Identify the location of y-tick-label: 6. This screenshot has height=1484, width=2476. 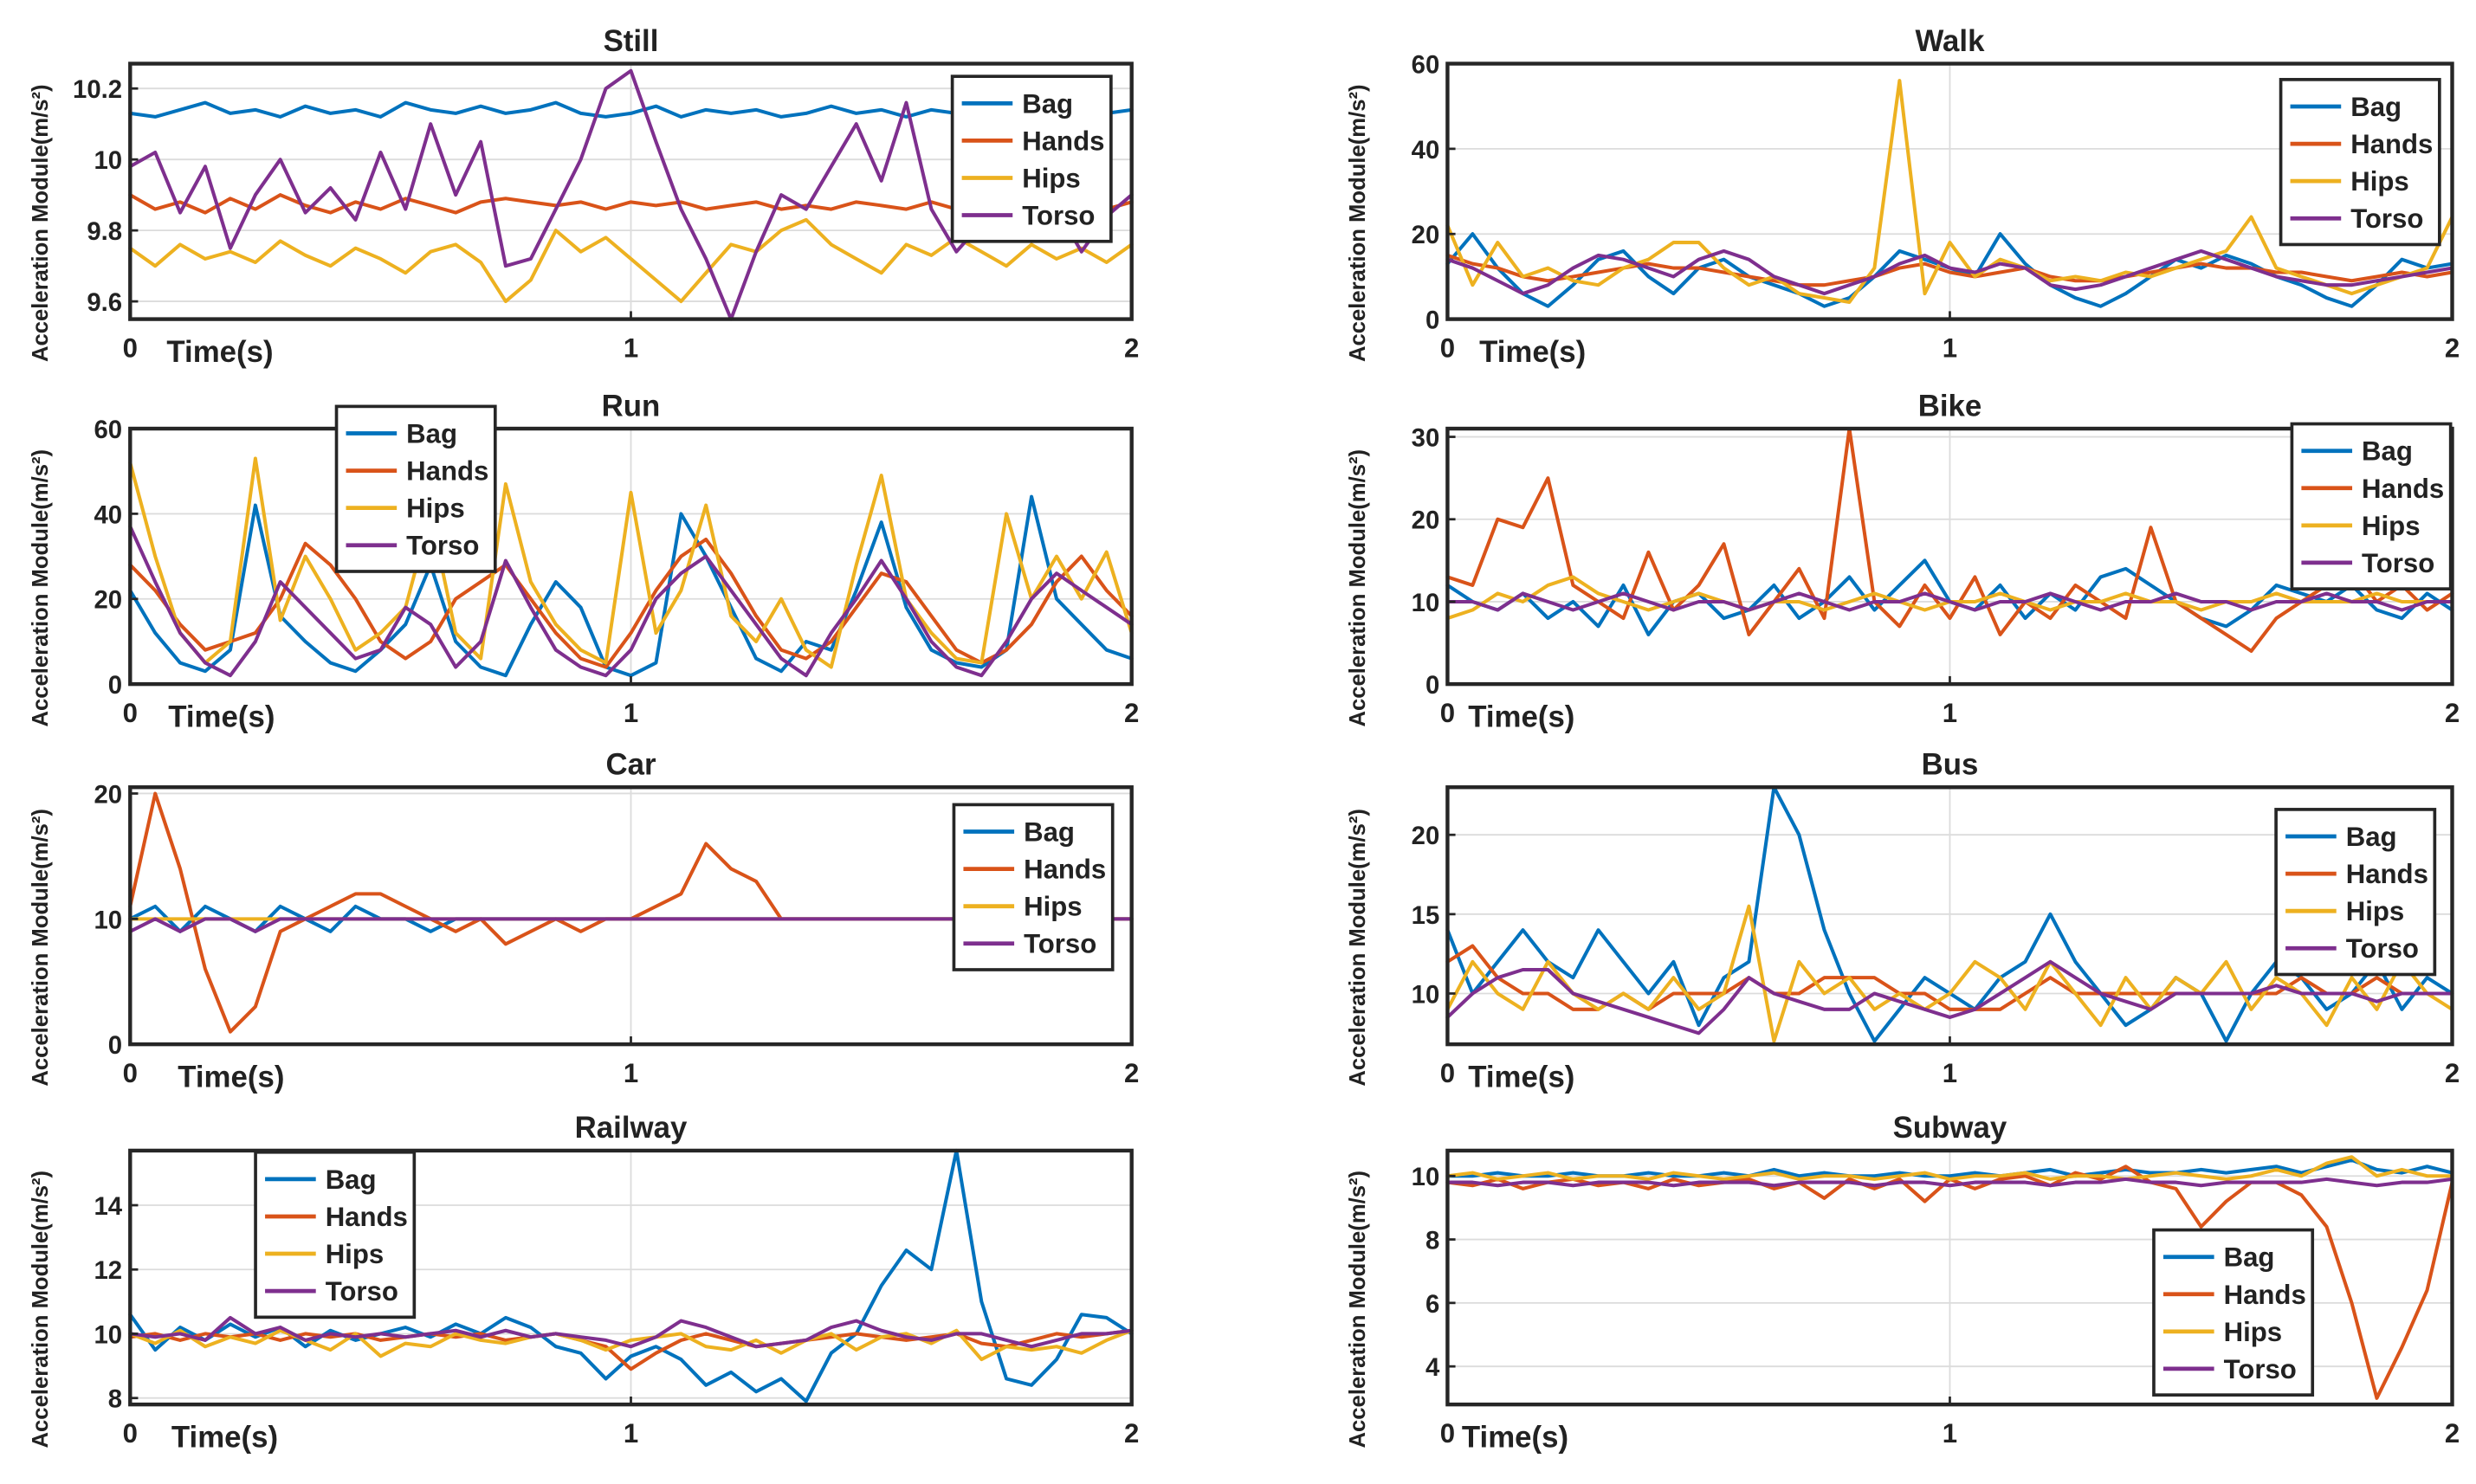
(1432, 1304).